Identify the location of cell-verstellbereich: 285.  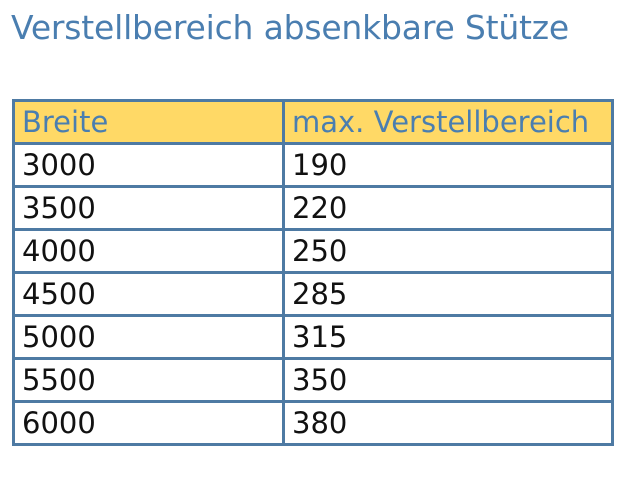
(448, 294).